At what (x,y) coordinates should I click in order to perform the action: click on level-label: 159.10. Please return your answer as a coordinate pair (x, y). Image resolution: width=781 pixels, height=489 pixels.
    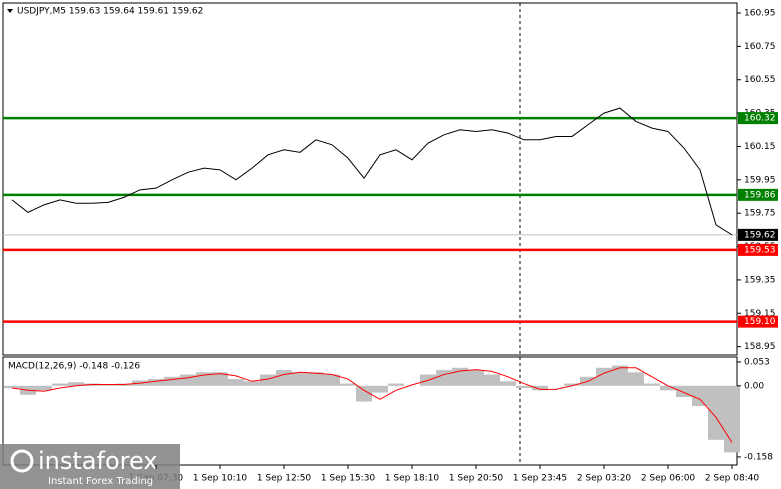
    Looking at the image, I should click on (760, 322).